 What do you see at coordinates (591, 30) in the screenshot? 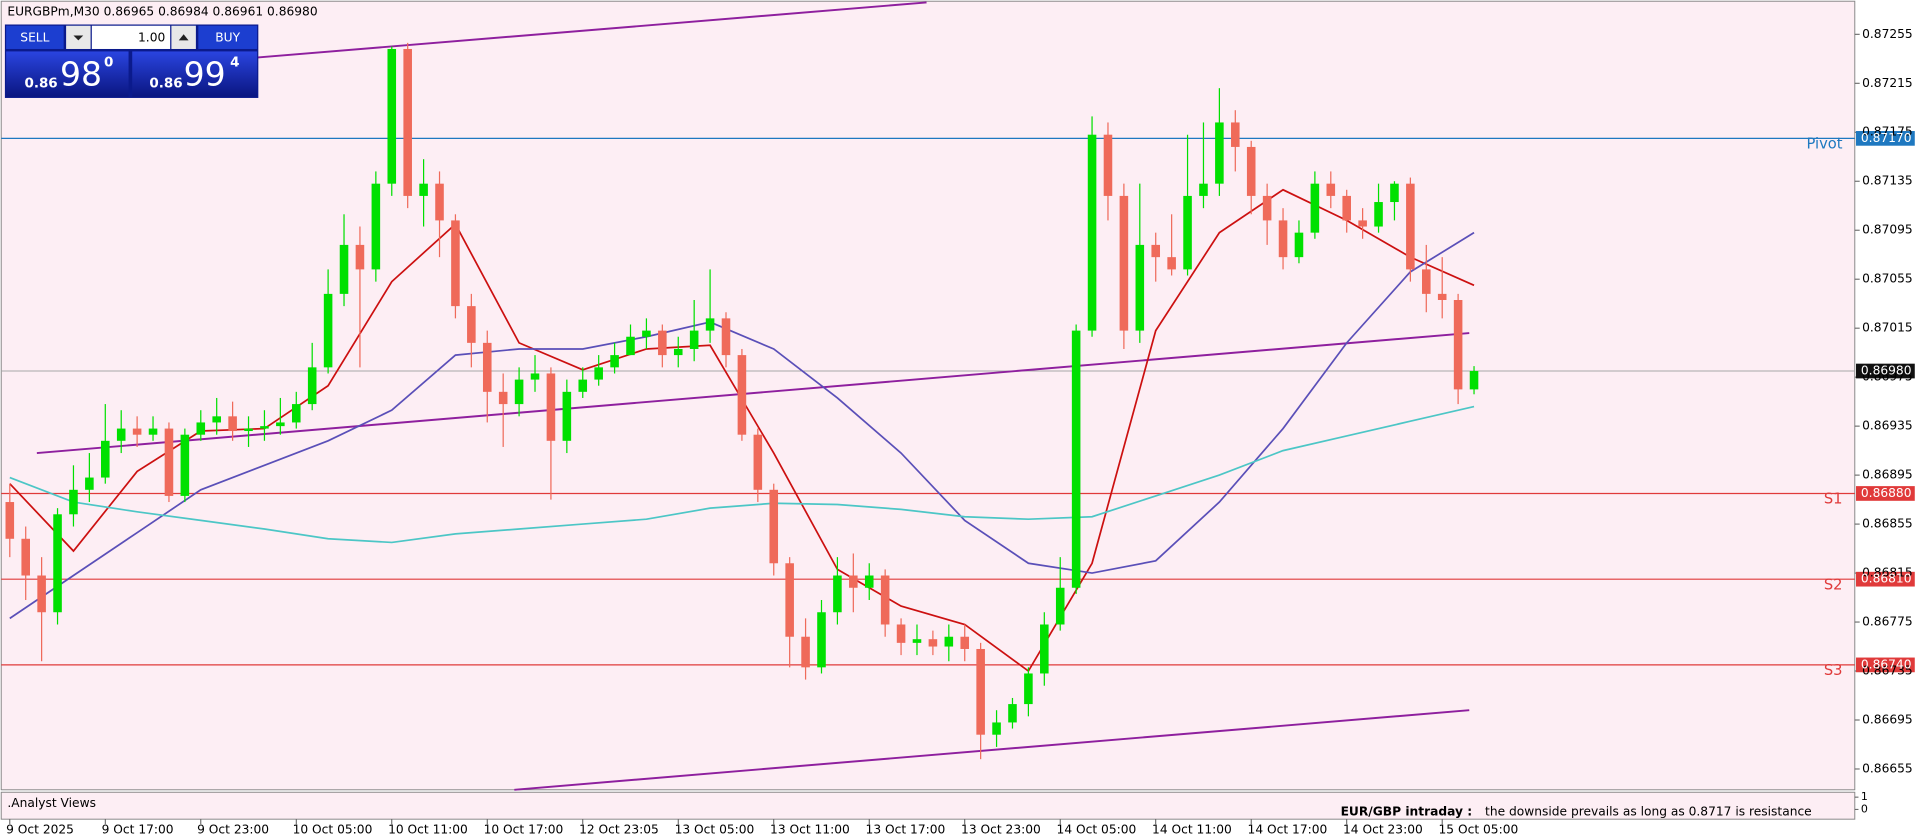
I see `trendline` at bounding box center [591, 30].